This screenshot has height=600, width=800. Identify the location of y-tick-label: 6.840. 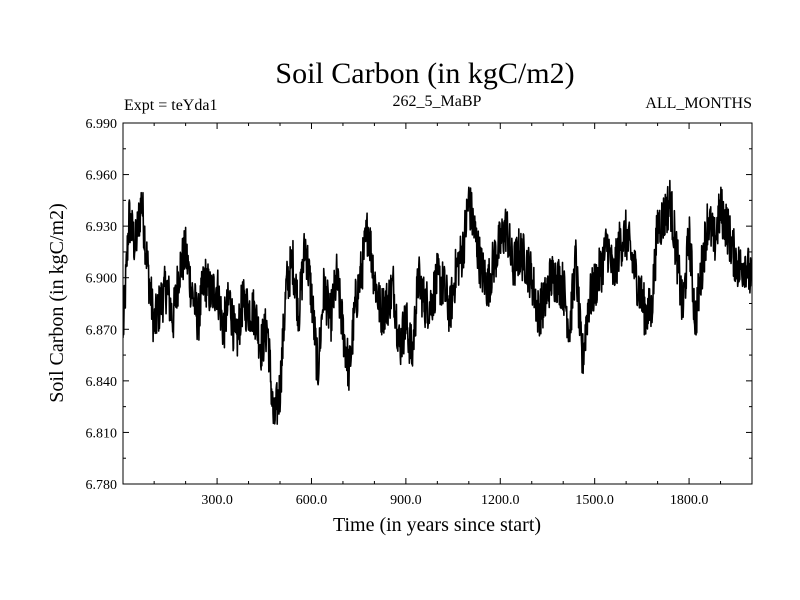
(102, 382).